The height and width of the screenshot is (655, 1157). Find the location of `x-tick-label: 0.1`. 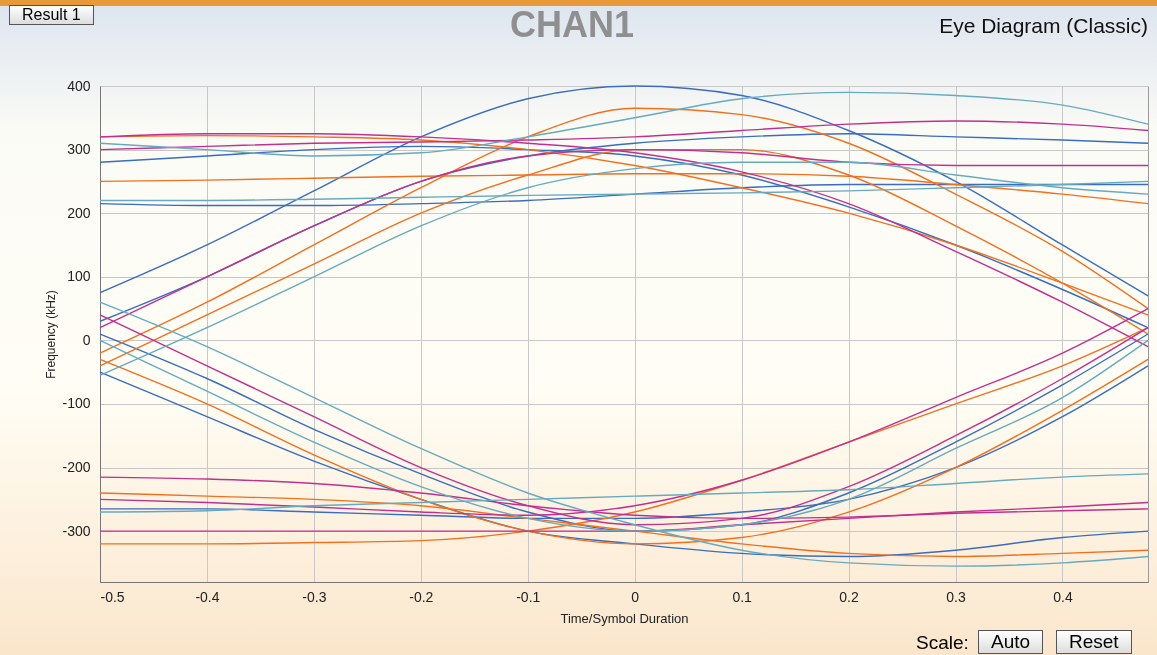

x-tick-label: 0.1 is located at coordinates (742, 596).